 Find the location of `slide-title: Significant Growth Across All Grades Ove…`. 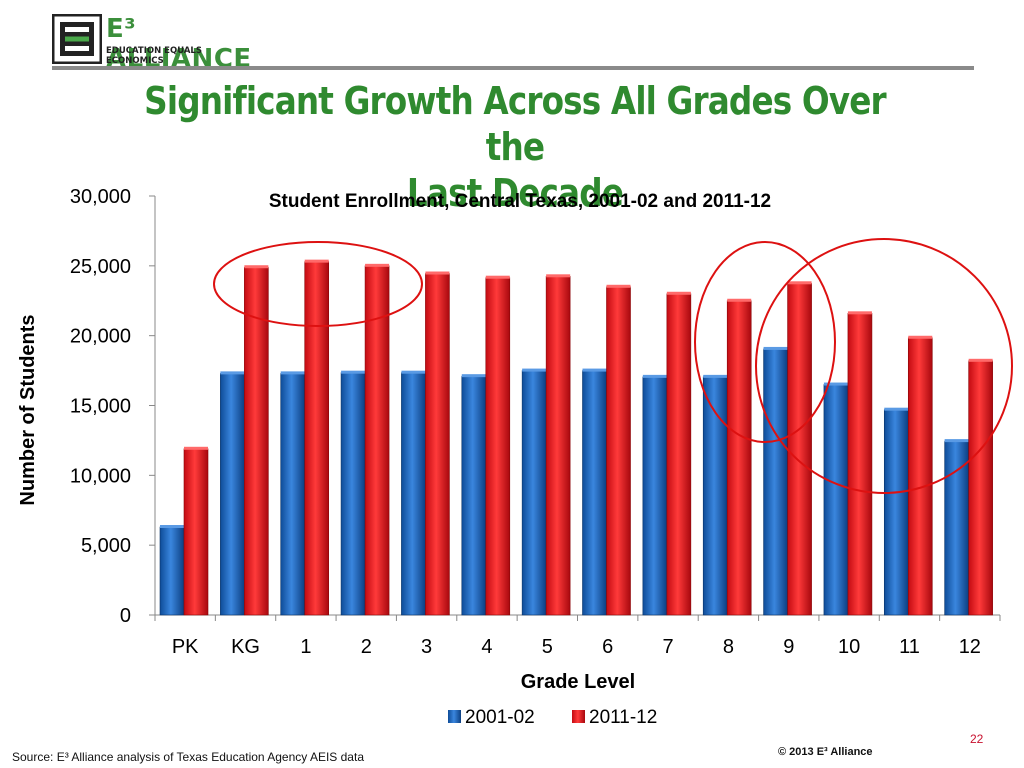

slide-title: Significant Growth Across All Grades Ove… is located at coordinates (515, 147).